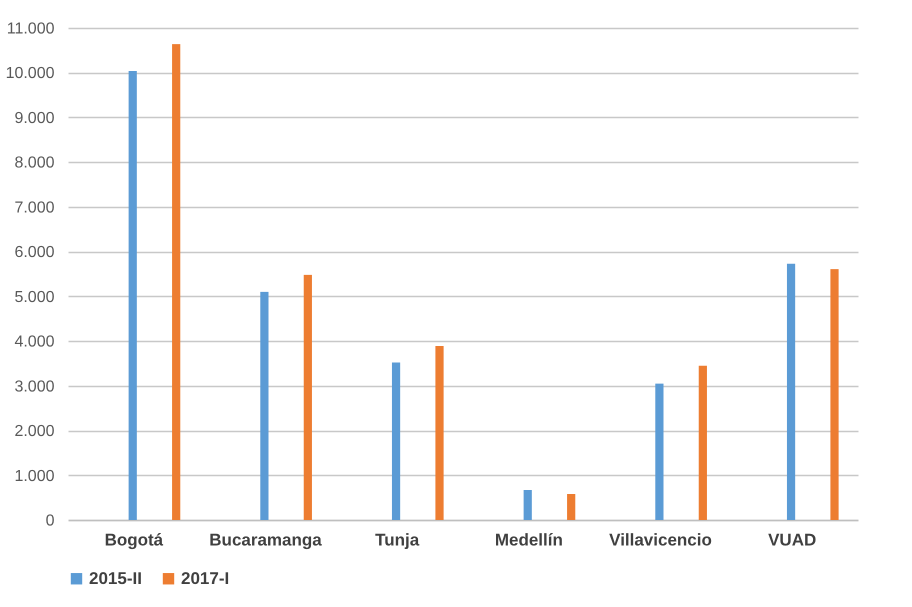  I want to click on y-tick-label: 4.000, so click(34, 342).